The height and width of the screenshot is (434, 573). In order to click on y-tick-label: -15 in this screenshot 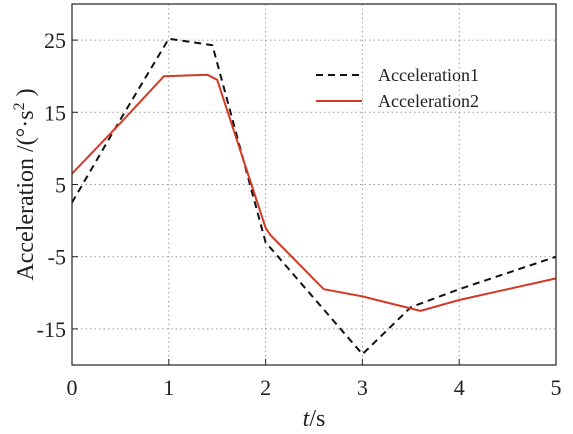, I will do `click(51, 329)`.